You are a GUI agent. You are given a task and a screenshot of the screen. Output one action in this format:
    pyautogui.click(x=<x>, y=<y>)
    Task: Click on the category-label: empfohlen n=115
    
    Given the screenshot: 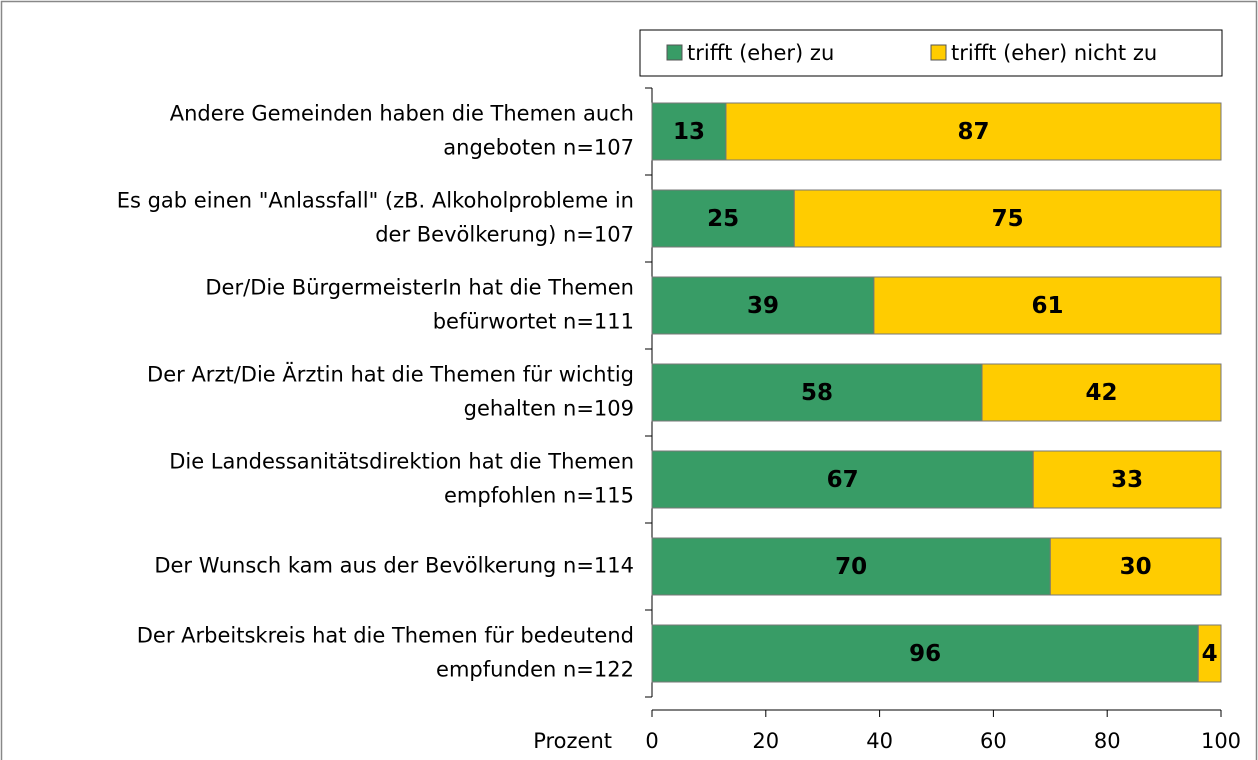 What is the action you would take?
    pyautogui.click(x=539, y=496)
    